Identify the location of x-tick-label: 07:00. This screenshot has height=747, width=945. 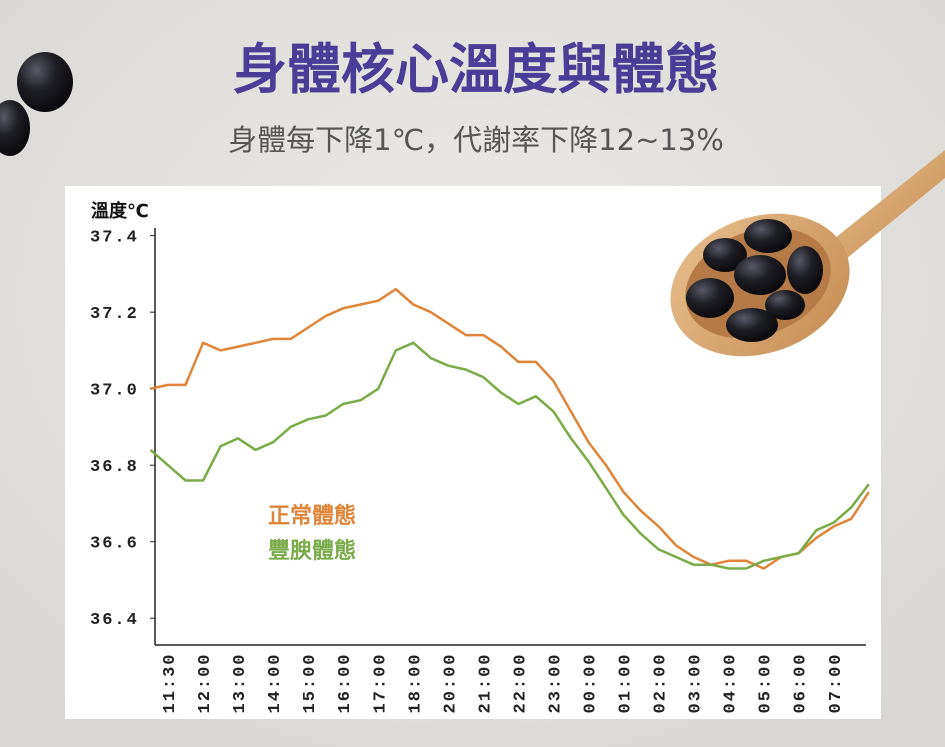
(836, 682).